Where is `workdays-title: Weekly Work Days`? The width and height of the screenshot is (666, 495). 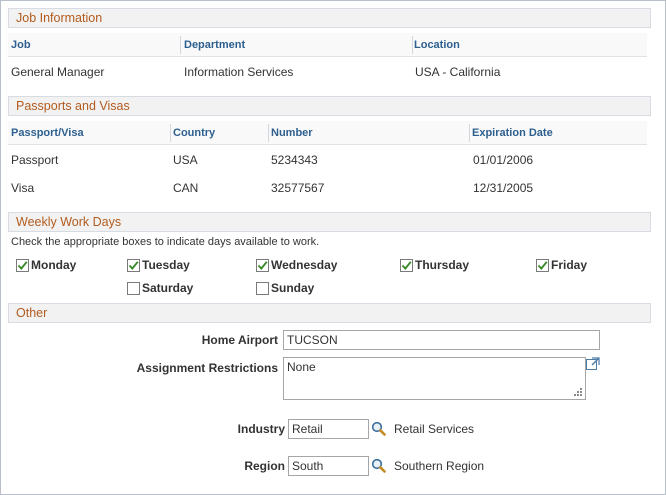 workdays-title: Weekly Work Days is located at coordinates (69, 222).